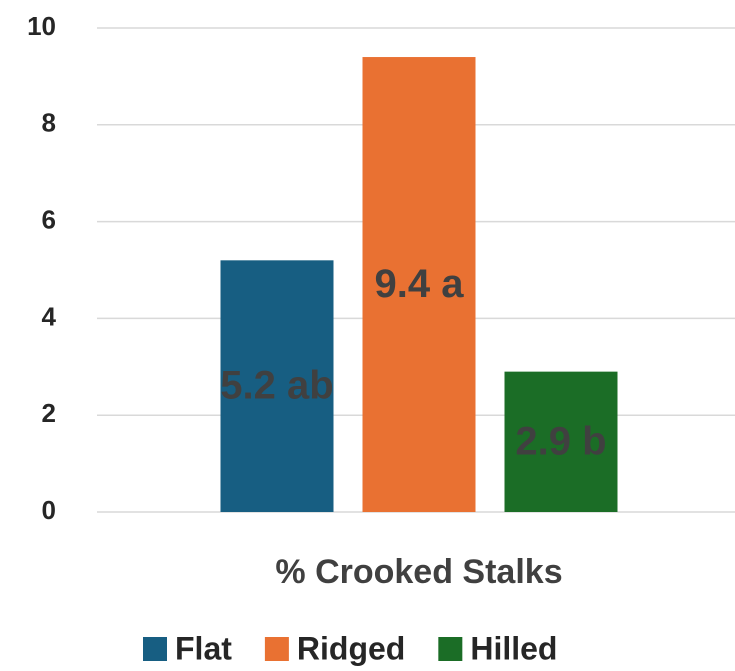 The image size is (735, 671). I want to click on data-label: 2.9 b, so click(560, 441).